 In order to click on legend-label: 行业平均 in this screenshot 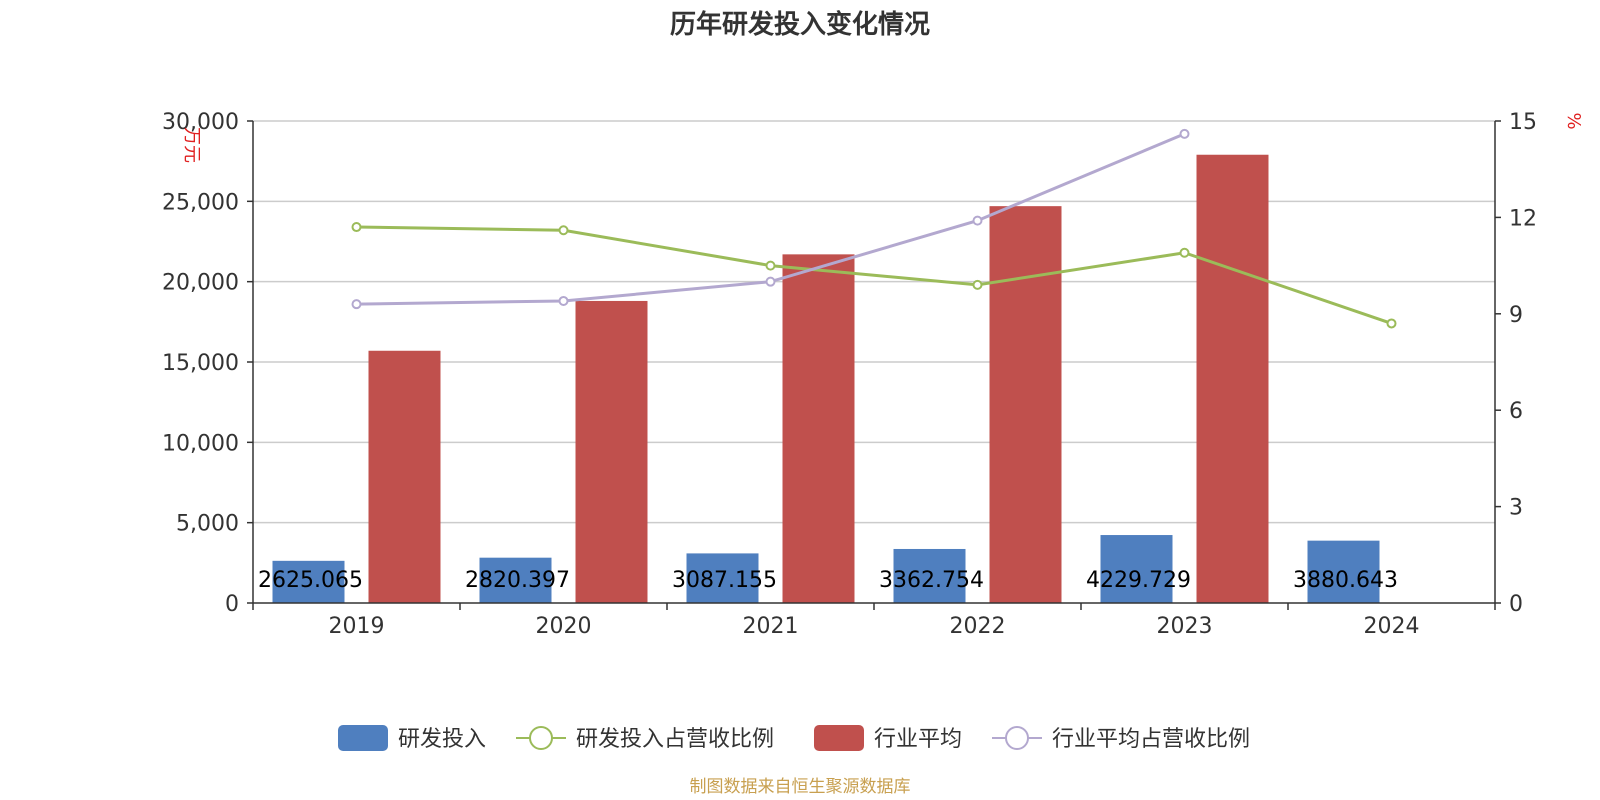, I will do `click(918, 739)`.